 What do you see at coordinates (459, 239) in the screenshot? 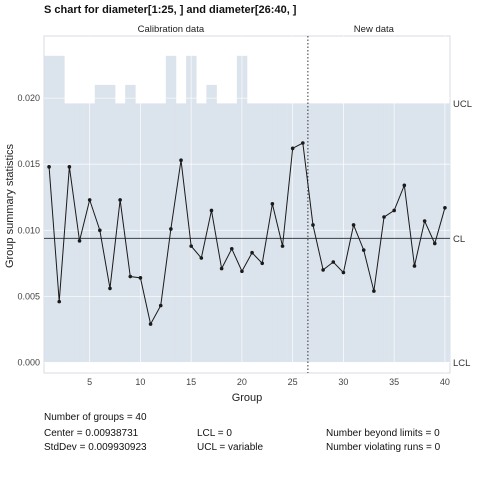
I see `cl-label: CL` at bounding box center [459, 239].